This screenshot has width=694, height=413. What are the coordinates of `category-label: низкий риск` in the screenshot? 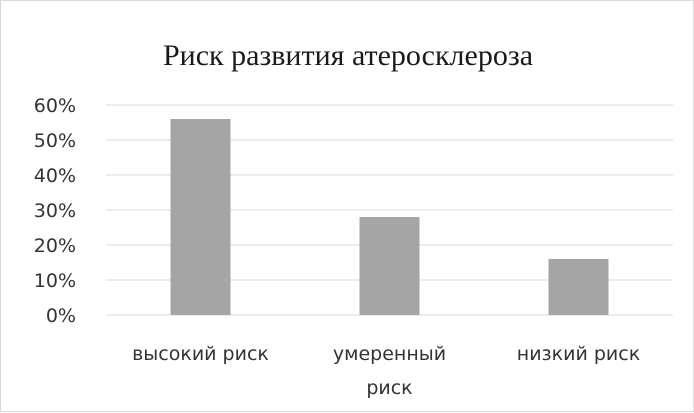 It's located at (578, 354).